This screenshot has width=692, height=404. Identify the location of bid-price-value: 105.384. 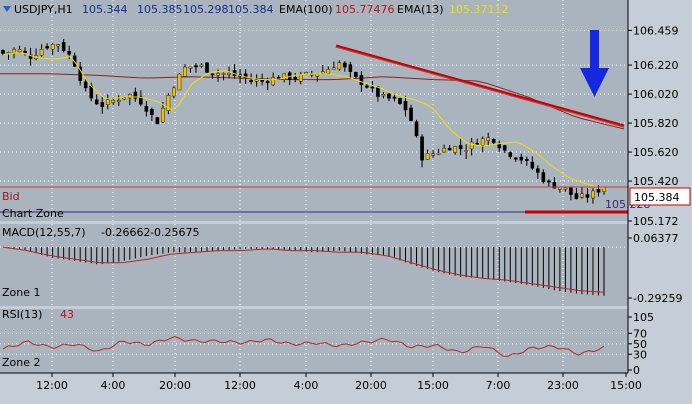
(657, 197).